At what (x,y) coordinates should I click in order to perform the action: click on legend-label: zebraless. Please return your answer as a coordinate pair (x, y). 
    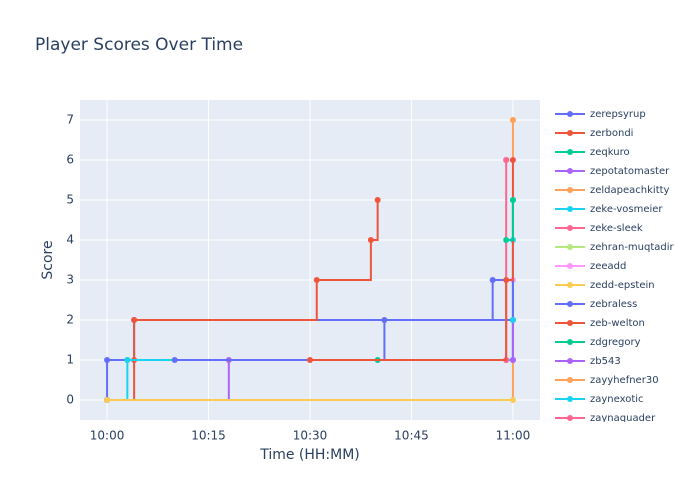
    Looking at the image, I should click on (613, 304).